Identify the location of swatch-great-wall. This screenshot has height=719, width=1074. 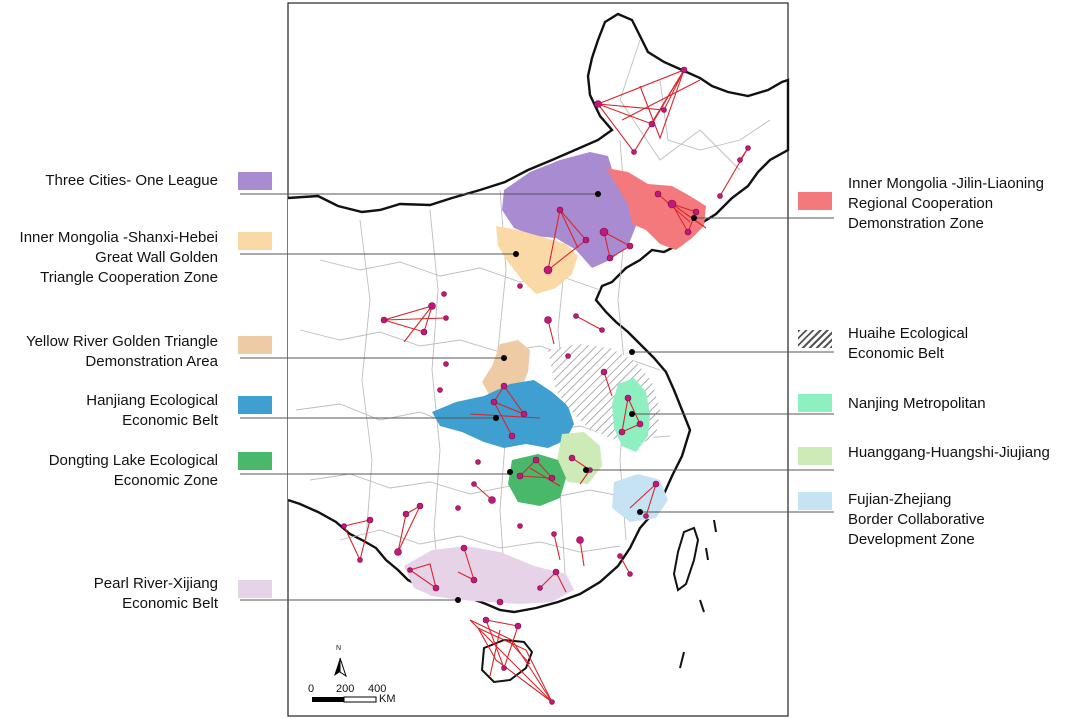
(255, 241).